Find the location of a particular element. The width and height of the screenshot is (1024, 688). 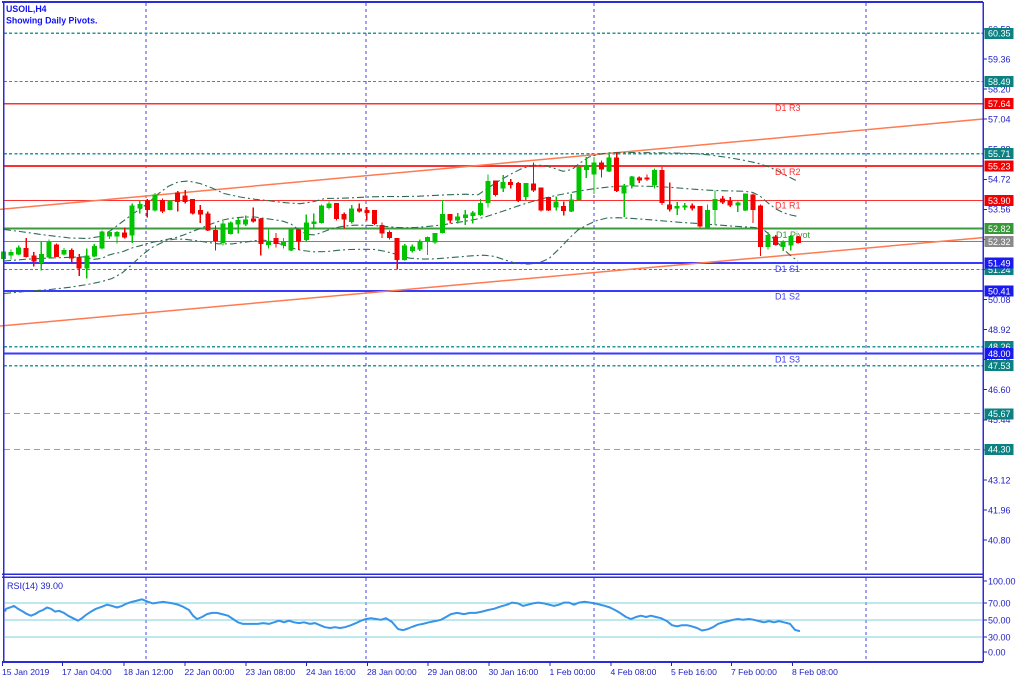

svg-text: 53.56 is located at coordinates (999, 210).